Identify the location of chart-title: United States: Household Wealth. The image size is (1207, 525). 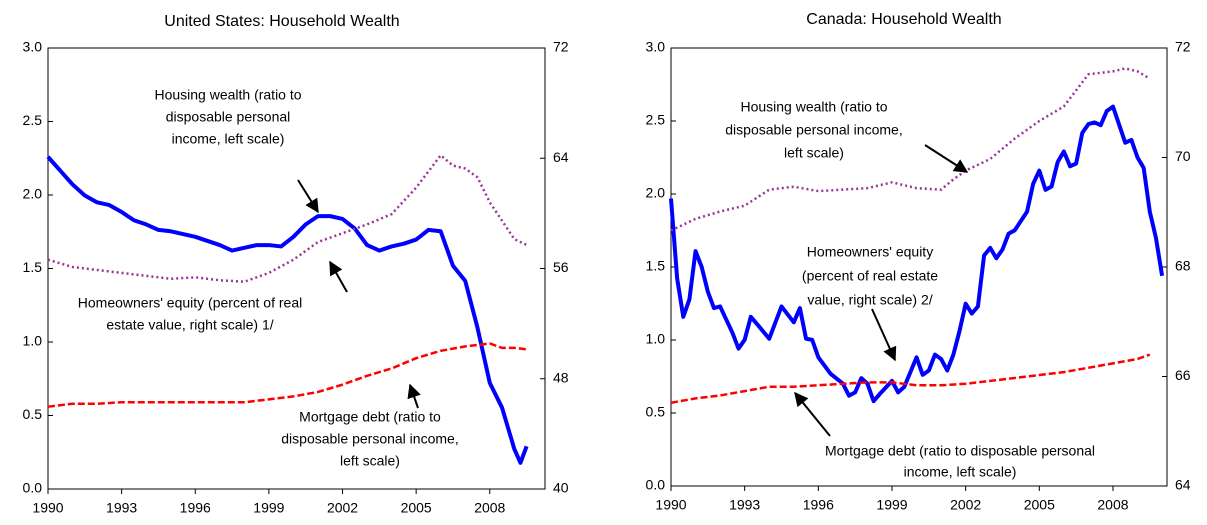
(281, 21).